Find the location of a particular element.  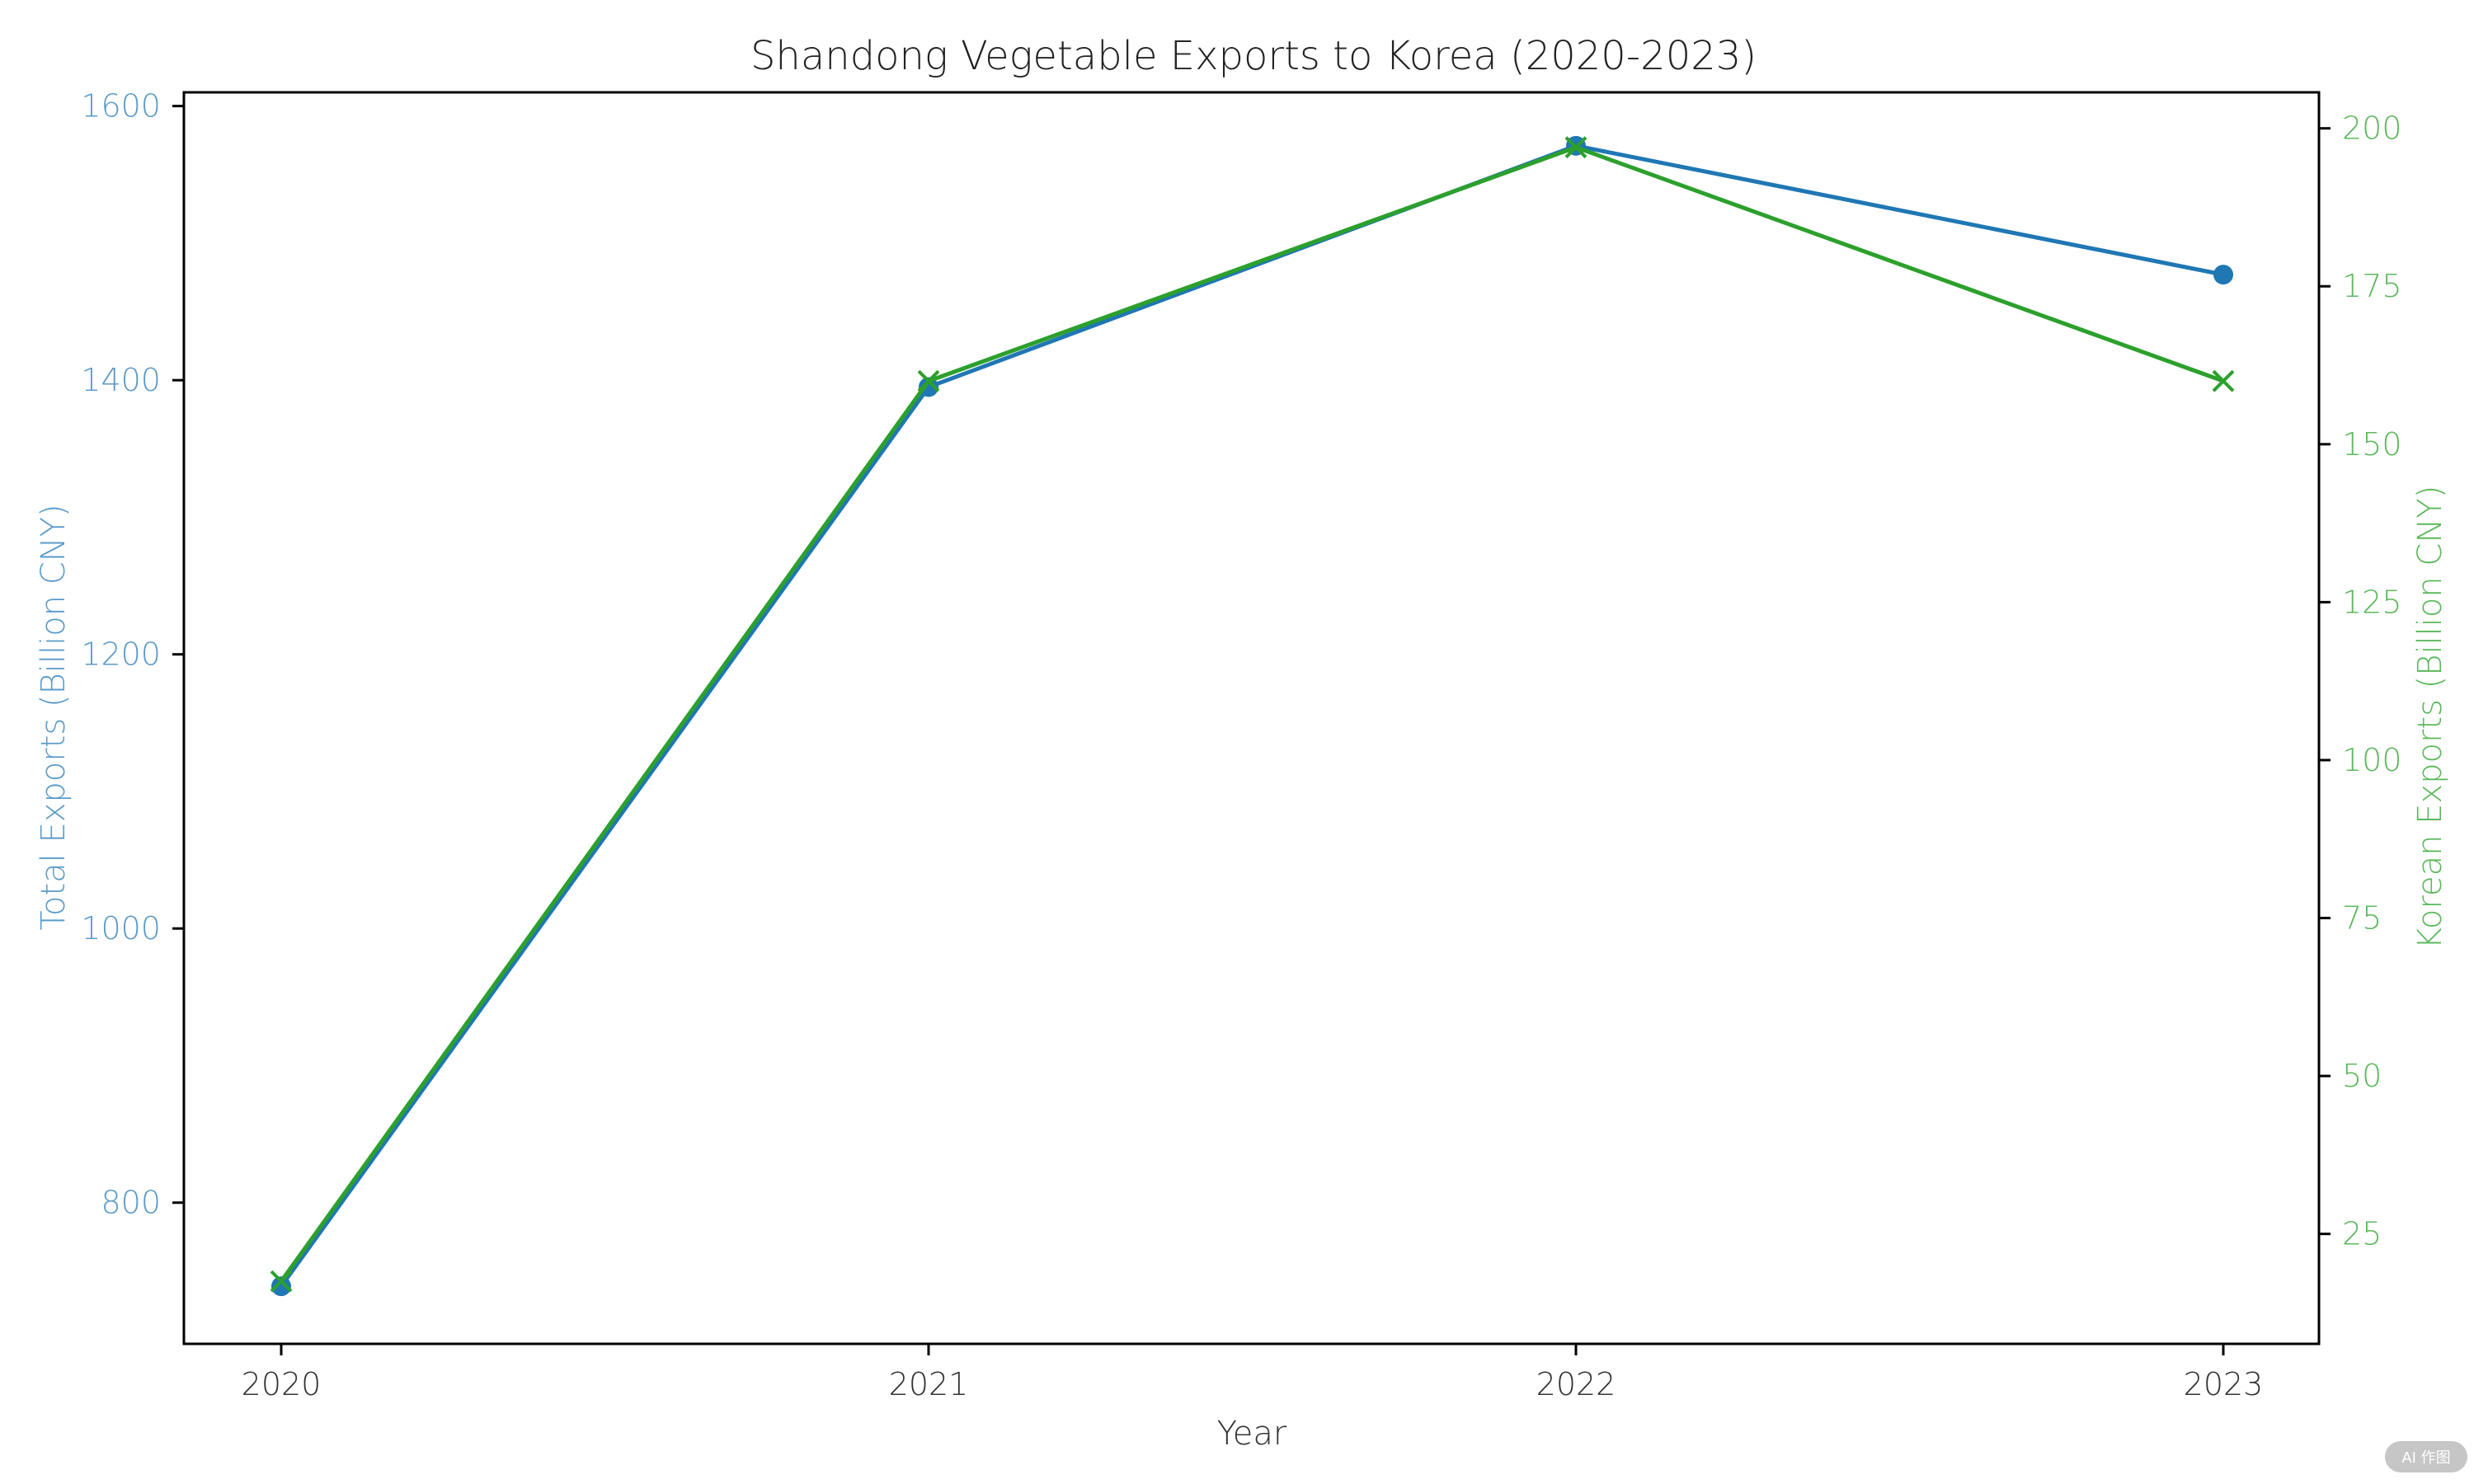

y-right-tick-label: 100 is located at coordinates (2372, 760).